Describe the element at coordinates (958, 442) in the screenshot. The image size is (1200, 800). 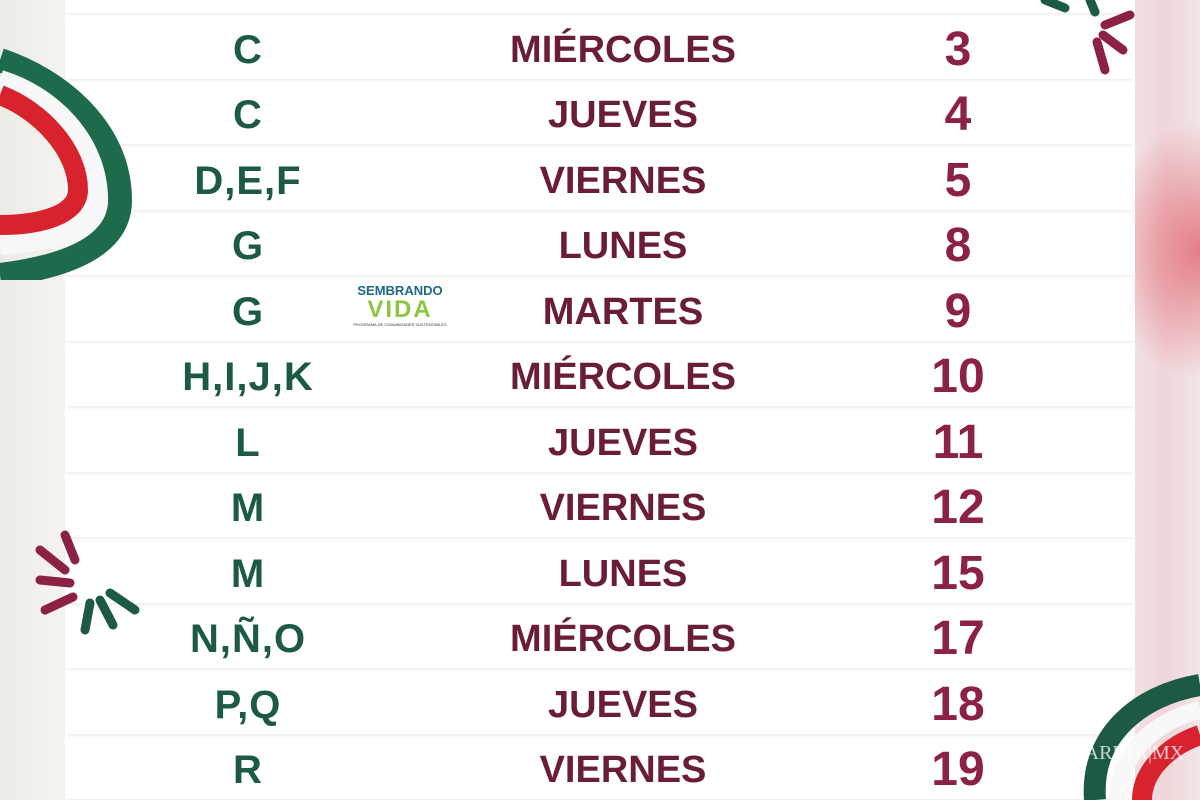
I see `date-cell: 11` at that location.